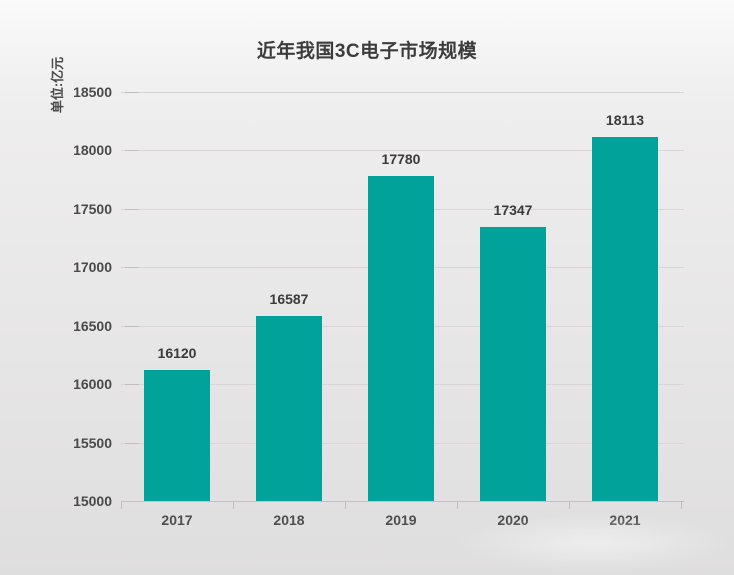 The width and height of the screenshot is (734, 575). What do you see at coordinates (177, 353) in the screenshot?
I see `bar-value-label: 16120` at bounding box center [177, 353].